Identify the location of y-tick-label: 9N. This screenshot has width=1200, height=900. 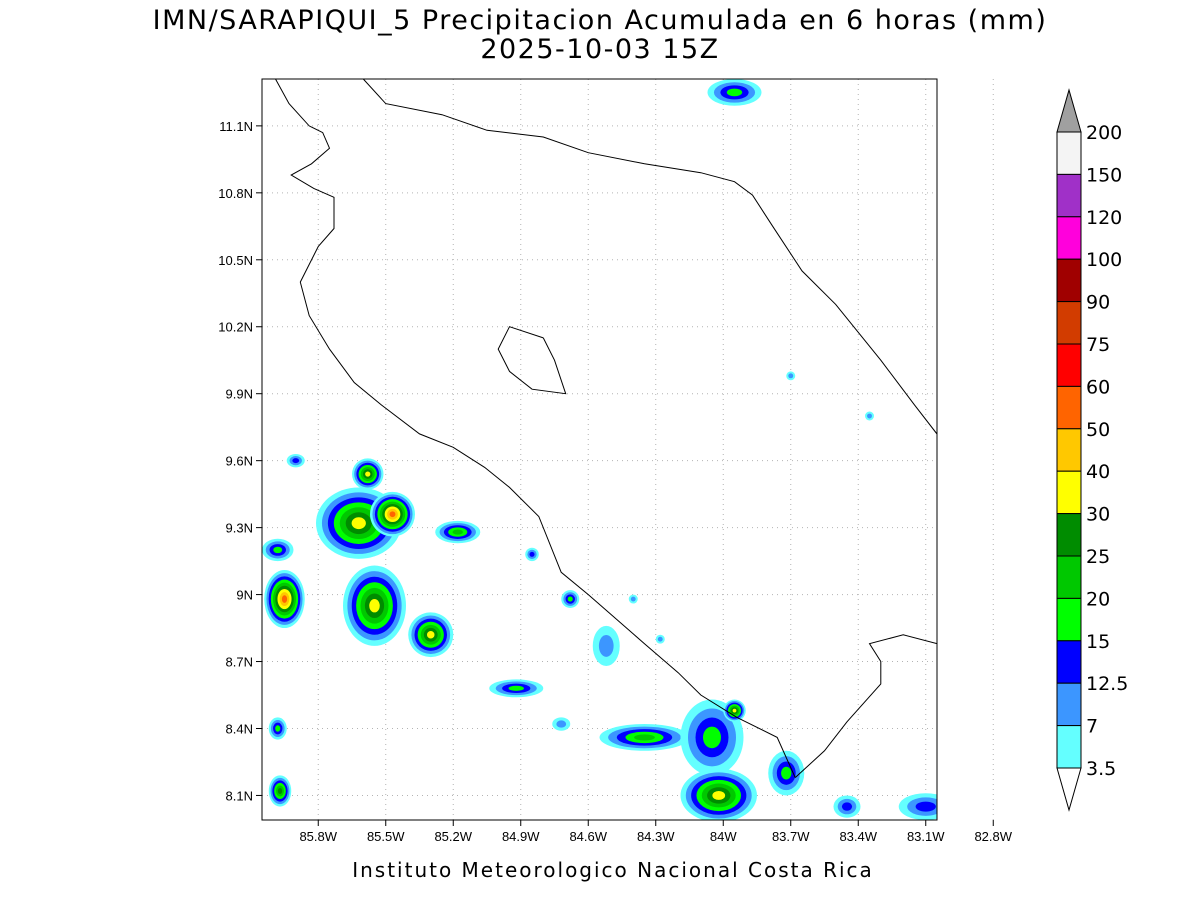
(244, 595).